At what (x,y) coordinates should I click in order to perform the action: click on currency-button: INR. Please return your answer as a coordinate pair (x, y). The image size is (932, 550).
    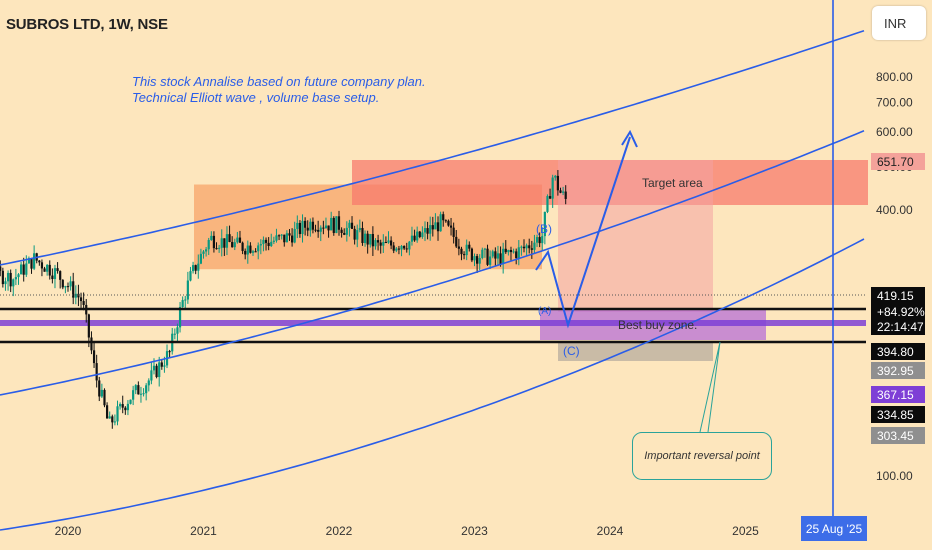
    Looking at the image, I should click on (899, 23).